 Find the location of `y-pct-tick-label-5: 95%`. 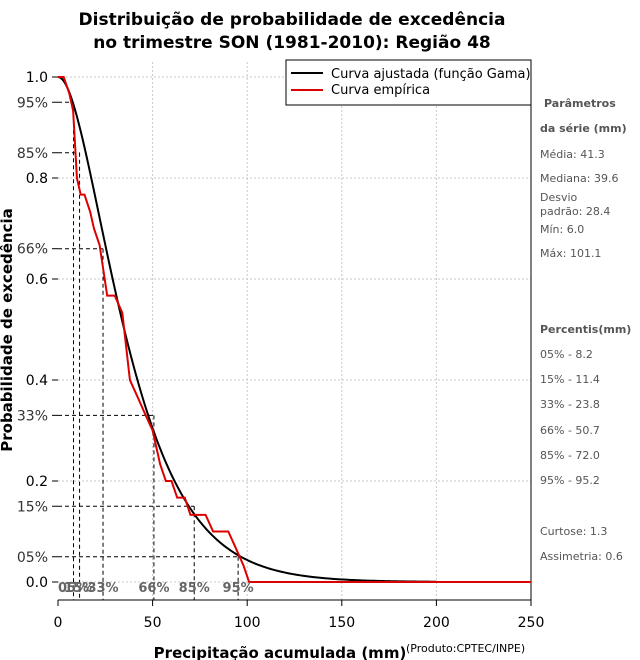

y-pct-tick-label-5: 95% is located at coordinates (32, 103).